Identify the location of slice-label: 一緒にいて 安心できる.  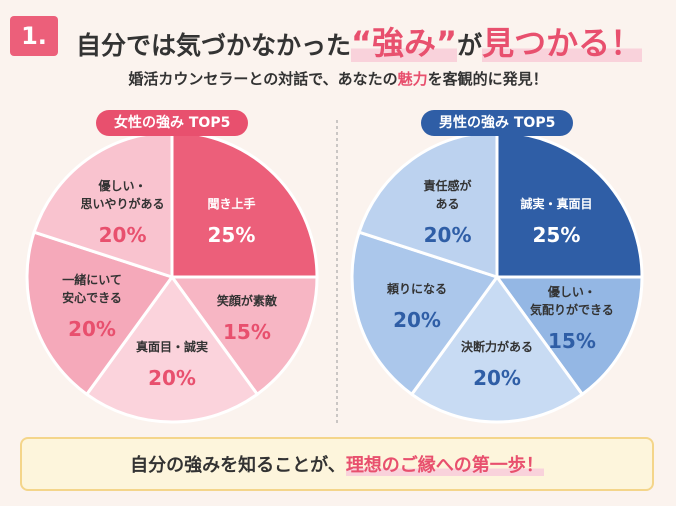
(92, 288).